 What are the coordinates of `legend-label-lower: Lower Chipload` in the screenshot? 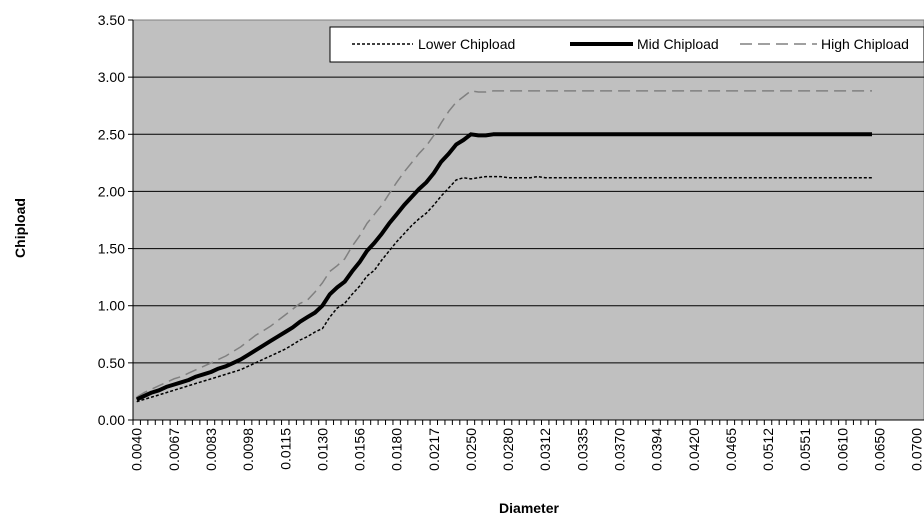 It's located at (466, 44).